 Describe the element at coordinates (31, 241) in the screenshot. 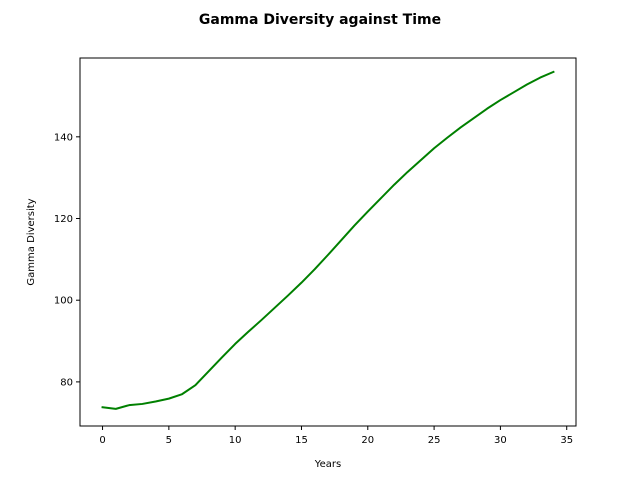

I see `y-axis-label: Gamma Diversity` at that location.